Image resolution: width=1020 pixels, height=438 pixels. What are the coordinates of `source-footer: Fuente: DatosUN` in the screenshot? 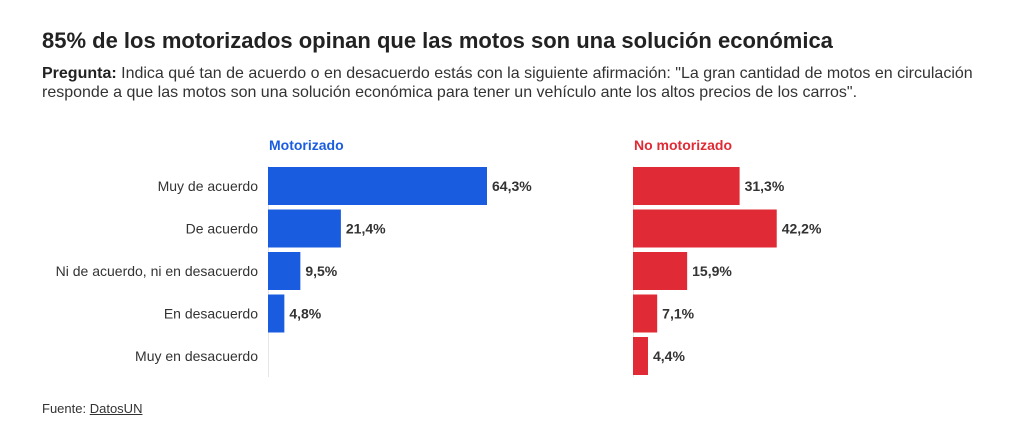 It's located at (92, 408).